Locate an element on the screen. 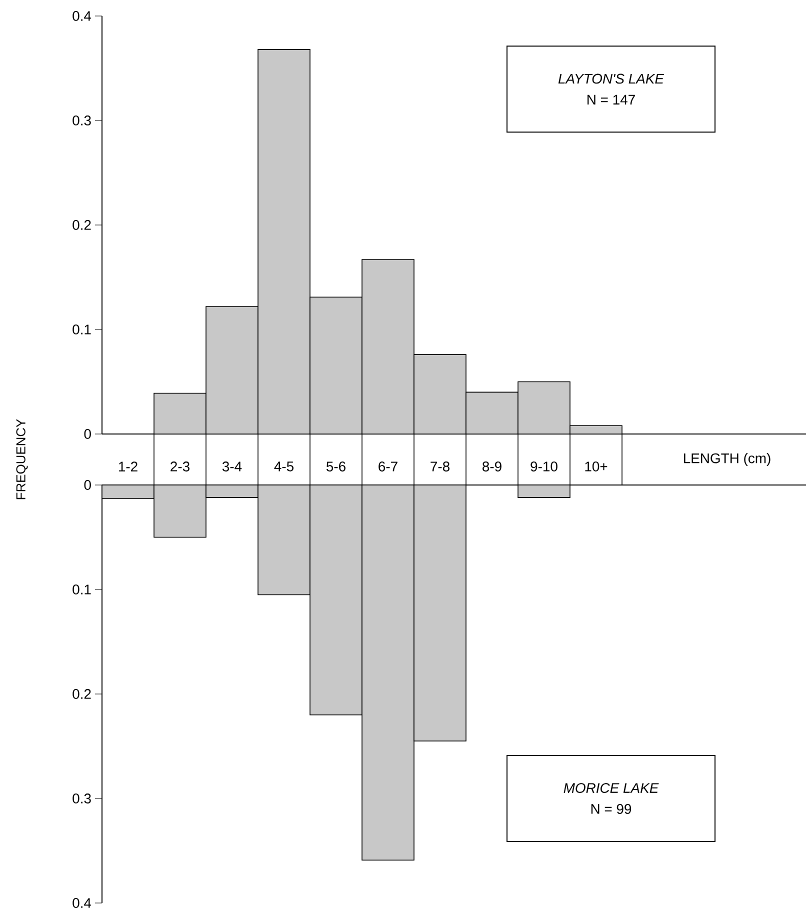 The width and height of the screenshot is (806, 913). text: LAYTON'S LAKE is located at coordinates (611, 79).